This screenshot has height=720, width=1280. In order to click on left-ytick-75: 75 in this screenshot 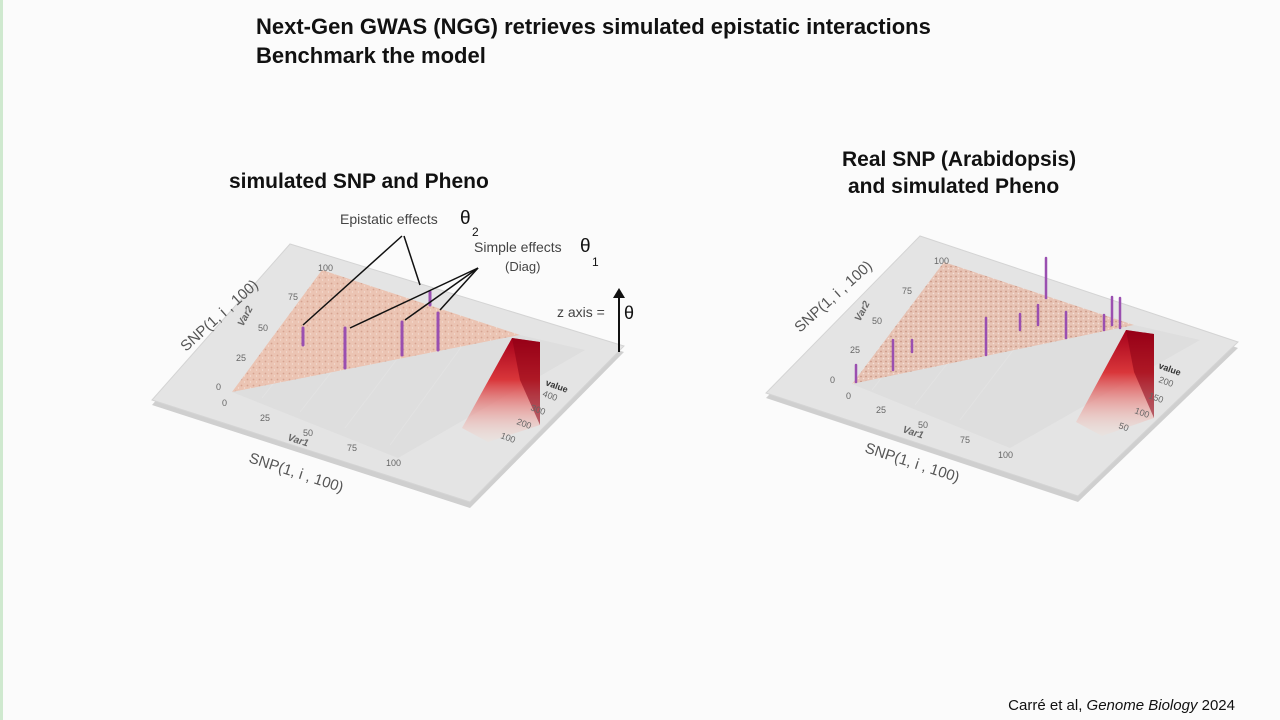, I will do `click(293, 297)`.